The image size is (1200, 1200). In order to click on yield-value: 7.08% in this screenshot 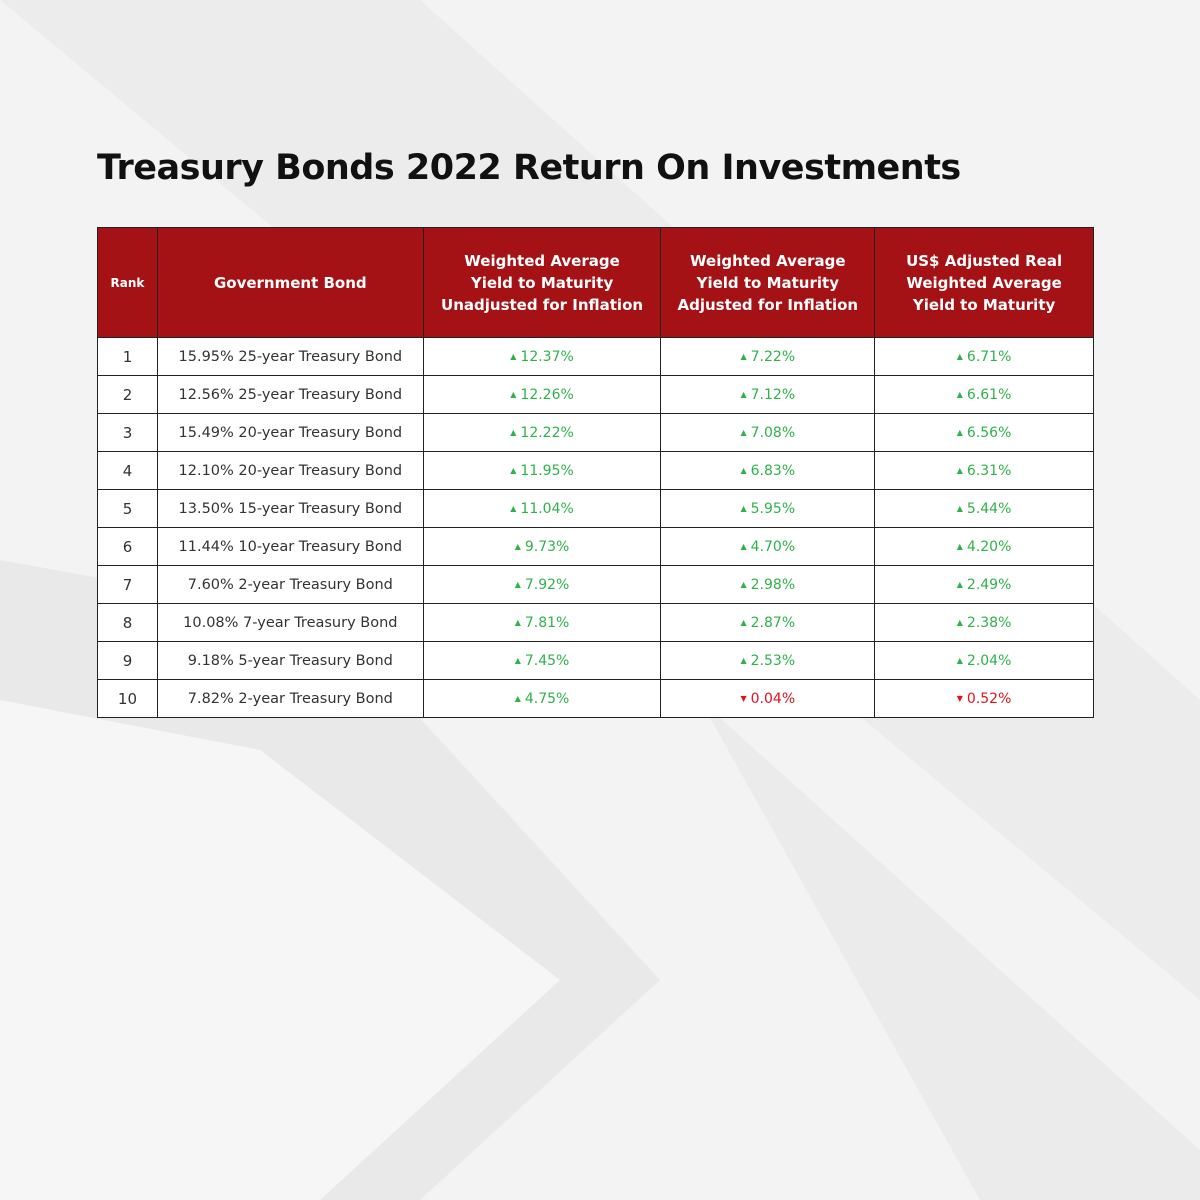, I will do `click(773, 432)`.